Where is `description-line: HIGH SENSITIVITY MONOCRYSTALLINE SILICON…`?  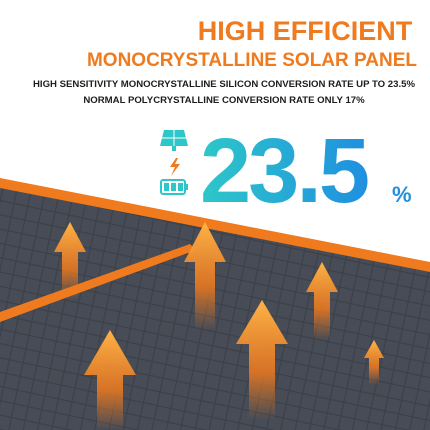 description-line: HIGH SENSITIVITY MONOCRYSTALLINE SILICON… is located at coordinates (224, 84).